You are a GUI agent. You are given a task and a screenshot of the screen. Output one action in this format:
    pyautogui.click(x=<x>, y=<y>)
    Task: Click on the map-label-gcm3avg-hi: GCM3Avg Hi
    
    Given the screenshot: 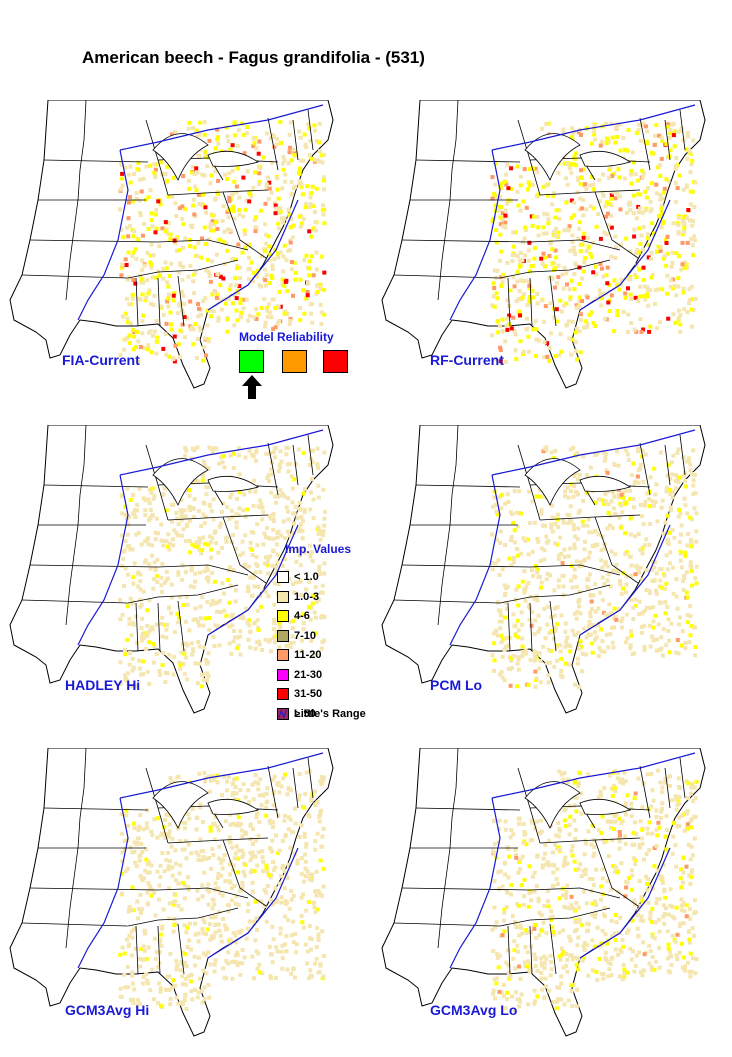 What is the action you would take?
    pyautogui.click(x=107, y=1010)
    